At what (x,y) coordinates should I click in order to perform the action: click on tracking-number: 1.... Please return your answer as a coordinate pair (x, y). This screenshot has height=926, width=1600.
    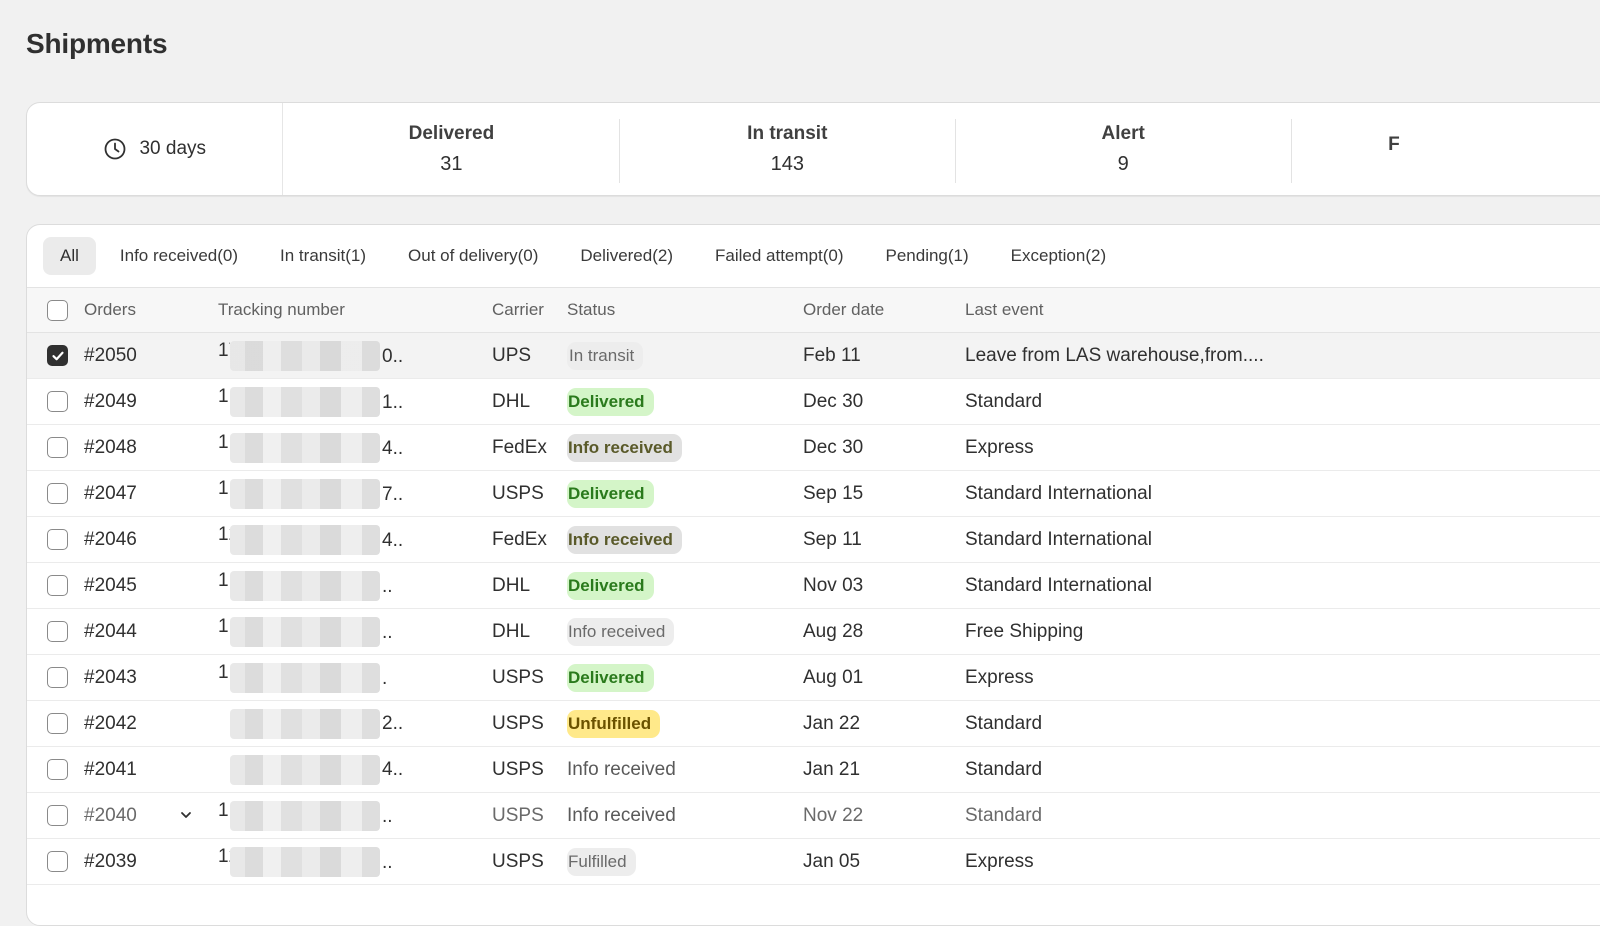
    Looking at the image, I should click on (355, 586).